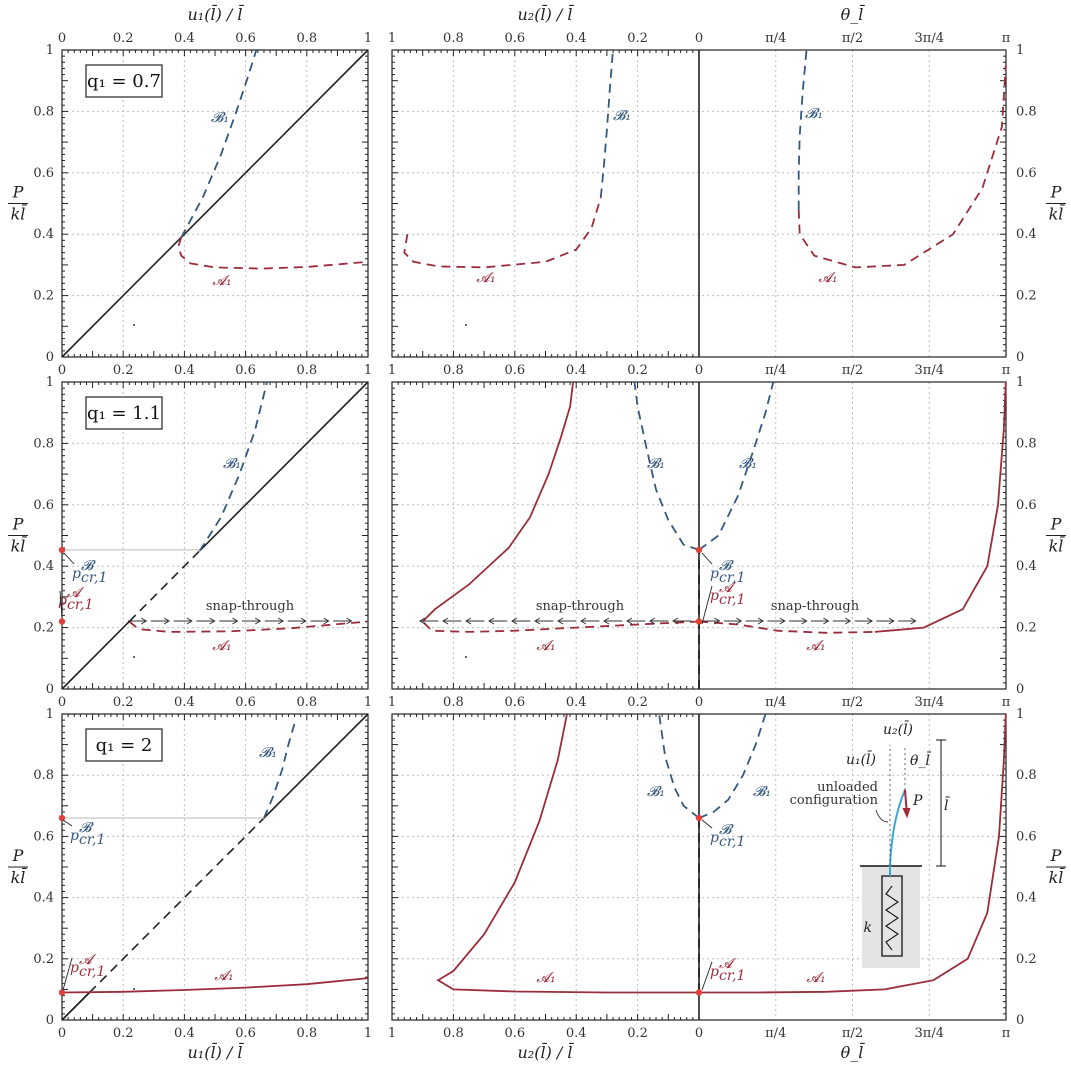  I want to click on theta-tick-label: 3π/4, so click(929, 1033).